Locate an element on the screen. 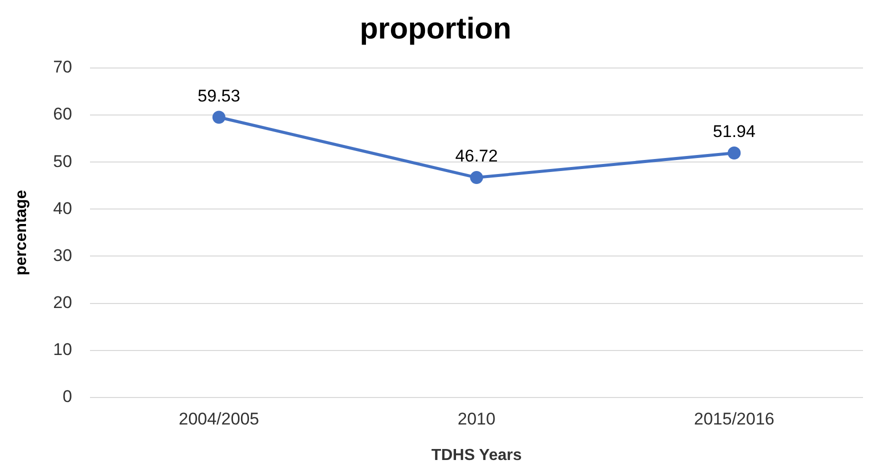 The height and width of the screenshot is (473, 871). x-tick-label: 2015/2016 is located at coordinates (734, 418).